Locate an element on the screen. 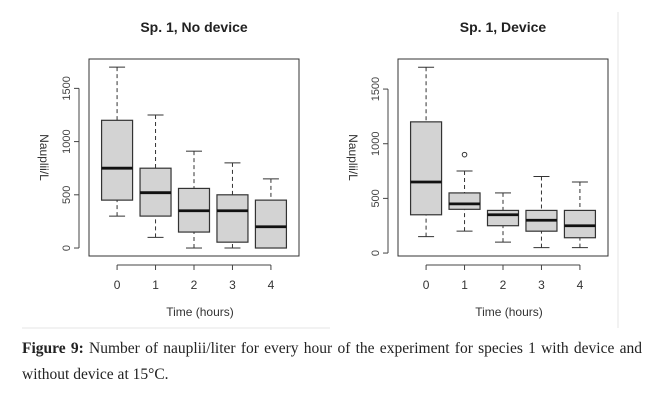 The width and height of the screenshot is (664, 408). outlier-point is located at coordinates (464, 154).